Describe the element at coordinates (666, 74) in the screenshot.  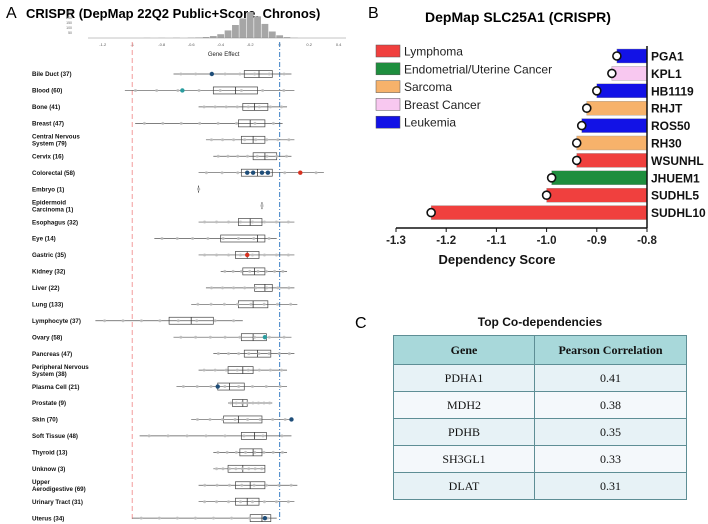
I see `cell-line-label: KPL1` at that location.